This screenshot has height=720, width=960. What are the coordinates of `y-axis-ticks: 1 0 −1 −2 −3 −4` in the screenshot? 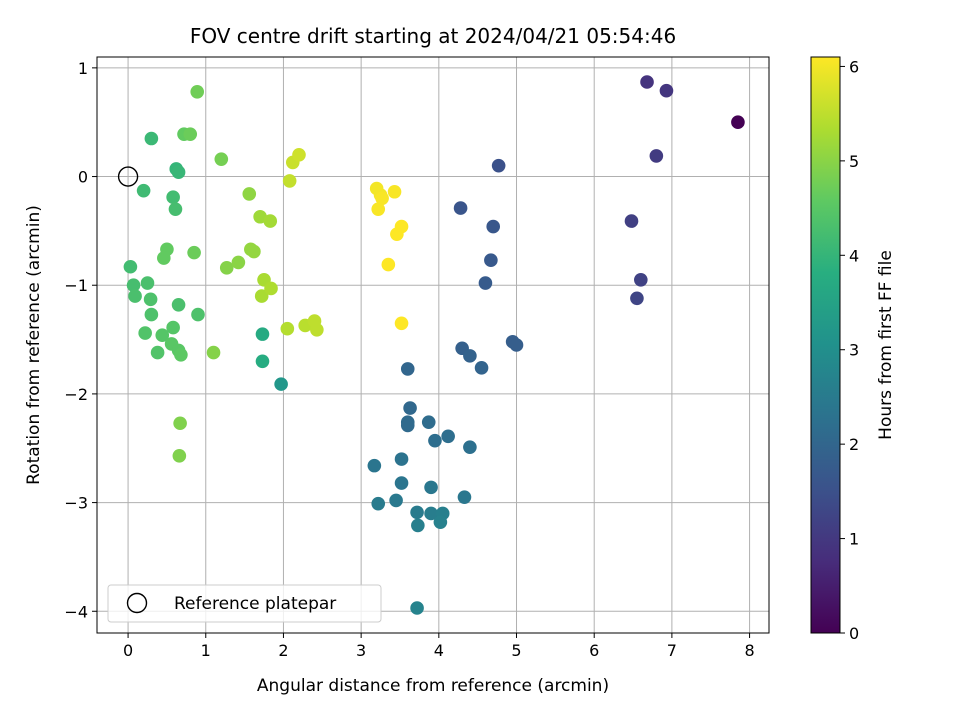 It's located at (80, 340).